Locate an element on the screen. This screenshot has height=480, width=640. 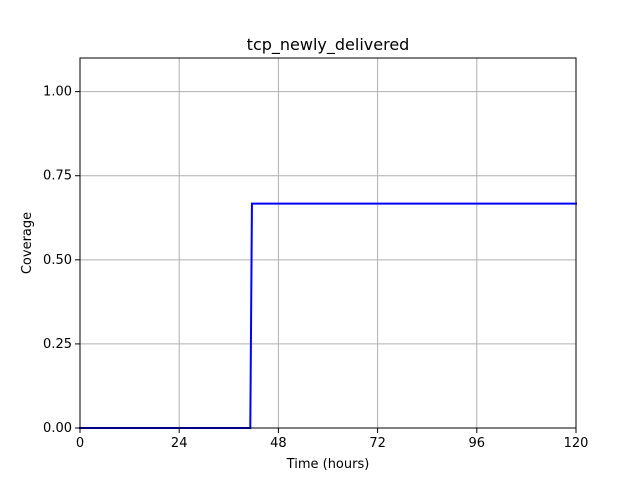
x-axis-label: Time (hours) is located at coordinates (328, 464).